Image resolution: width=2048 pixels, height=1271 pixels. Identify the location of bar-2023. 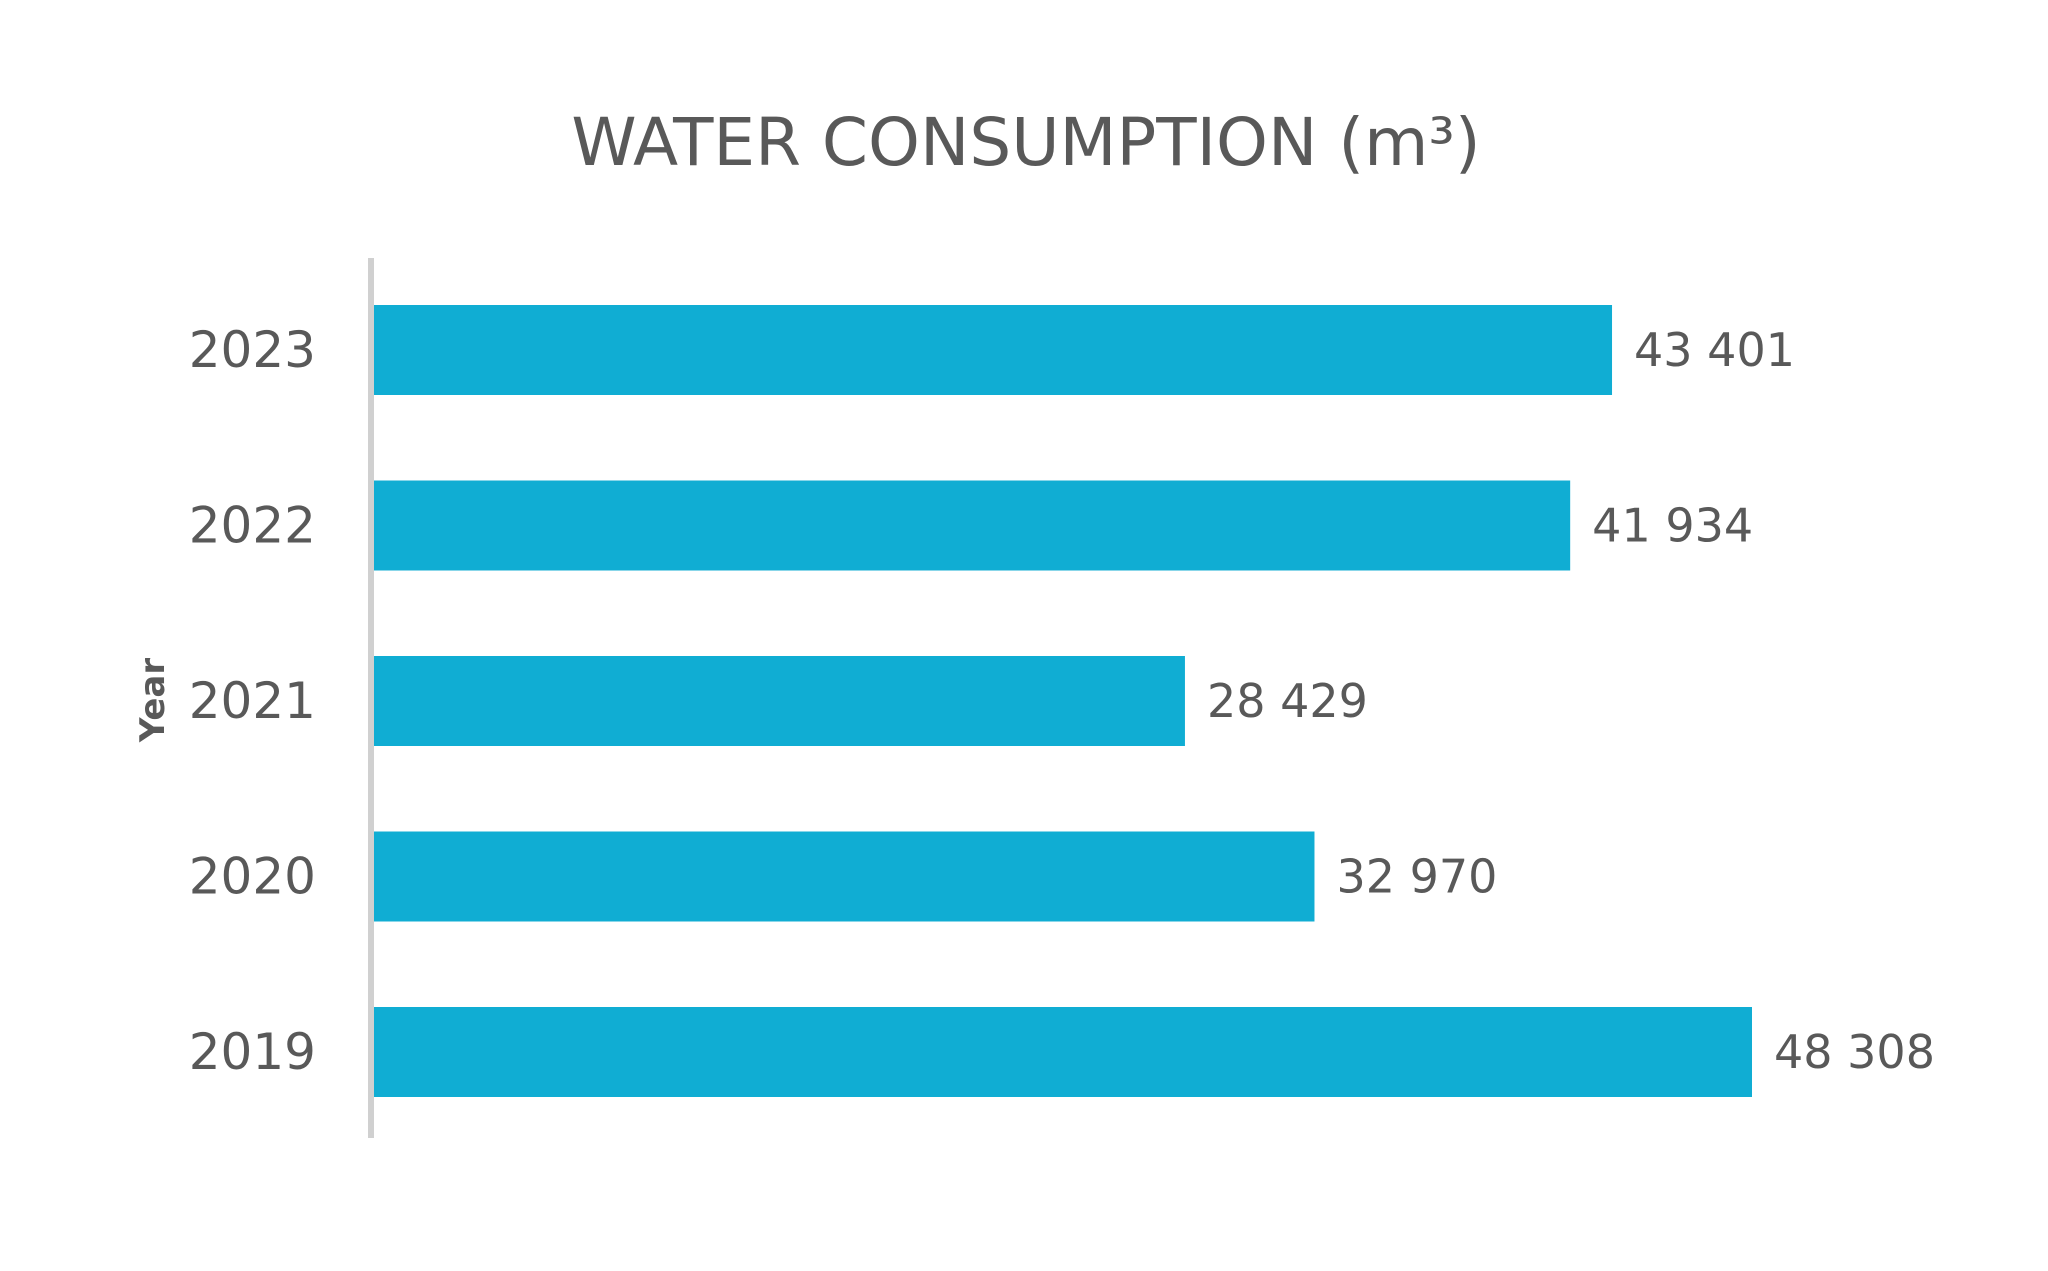
(993, 350).